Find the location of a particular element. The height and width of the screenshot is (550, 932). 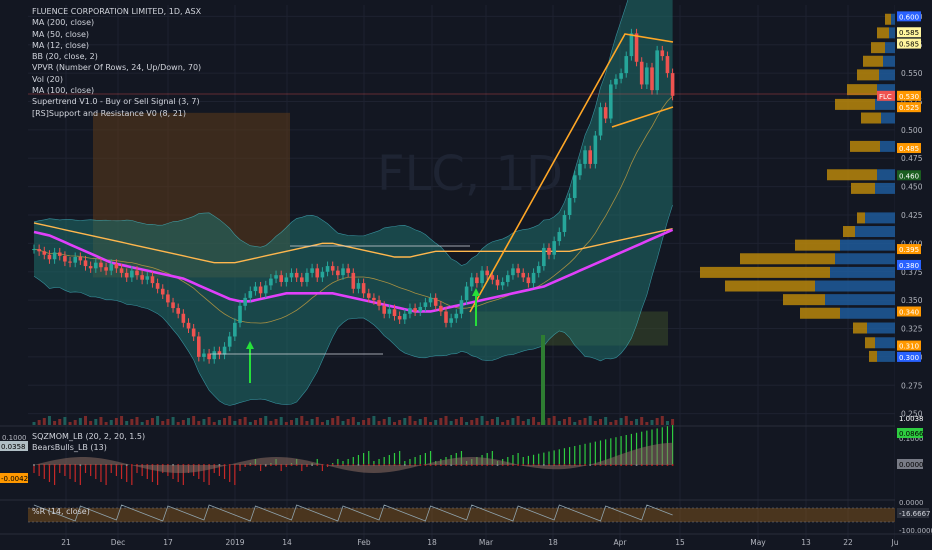

legend-line-ma100: MA (100, close) is located at coordinates (63, 91).